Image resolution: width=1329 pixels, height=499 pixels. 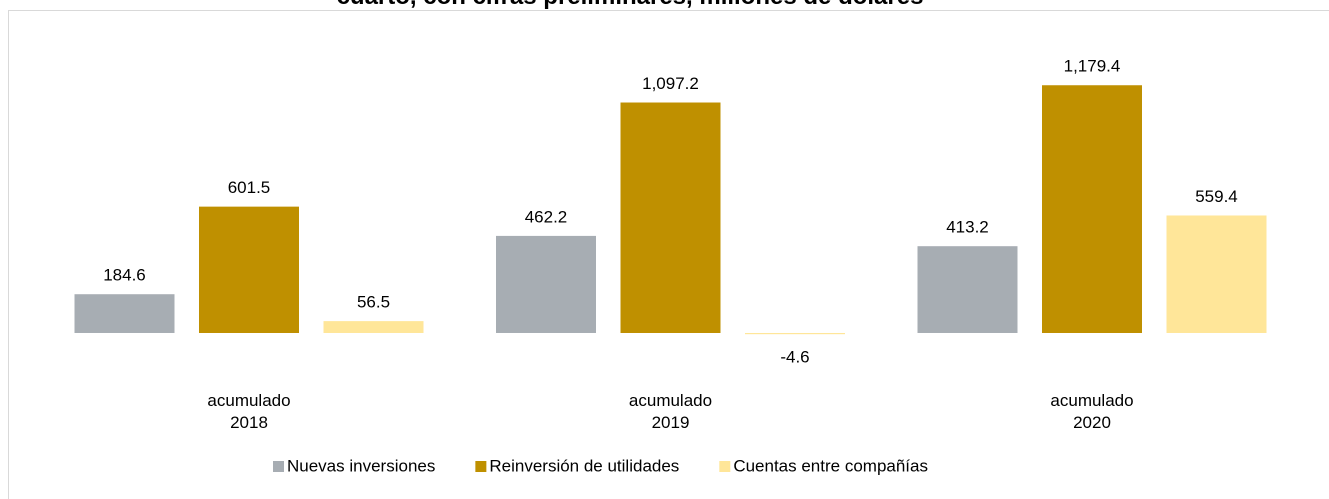 What do you see at coordinates (249, 187) in the screenshot?
I see `data-label: 601.5` at bounding box center [249, 187].